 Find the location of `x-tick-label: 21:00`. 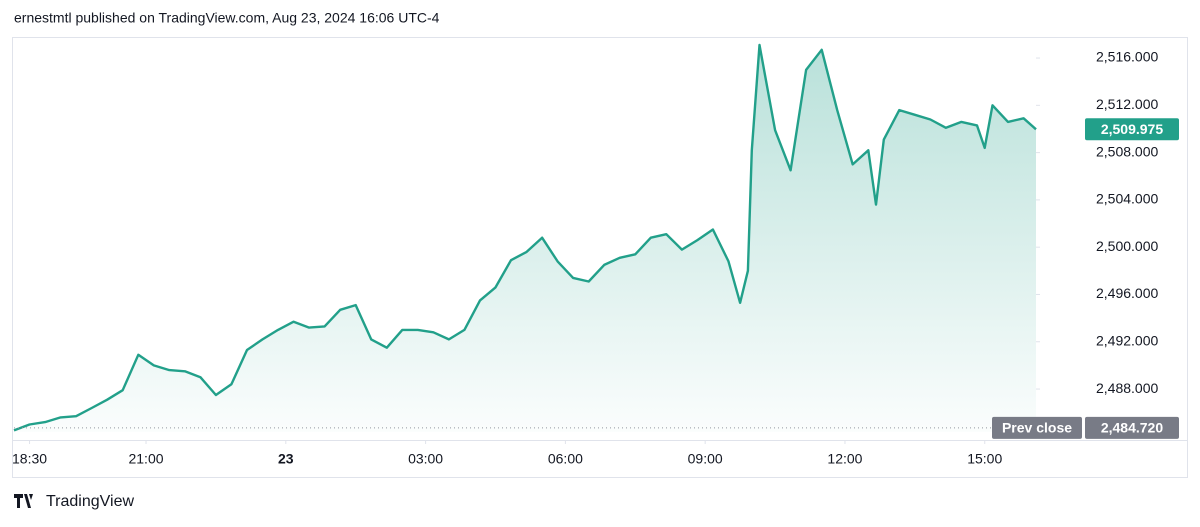

x-tick-label: 21:00 is located at coordinates (145, 459).